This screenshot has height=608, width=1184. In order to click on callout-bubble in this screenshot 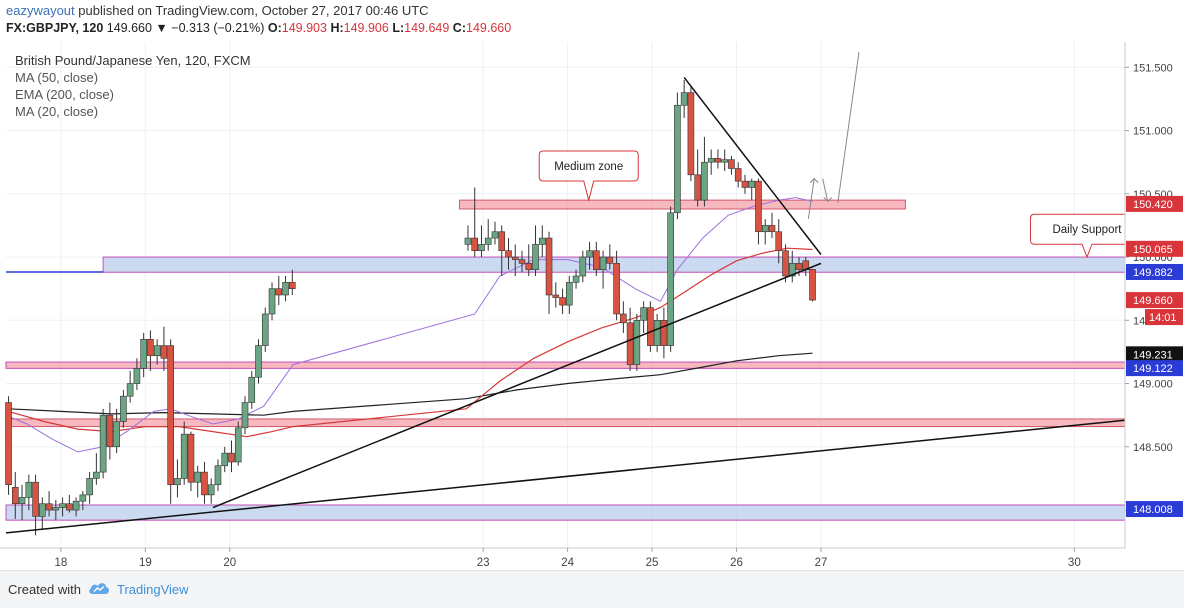, I will do `click(588, 176)`.